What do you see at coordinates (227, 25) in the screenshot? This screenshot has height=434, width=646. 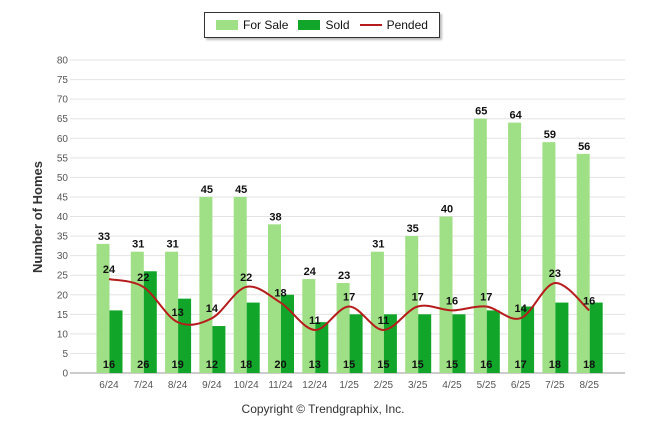 I see `for-sale-swatch` at bounding box center [227, 25].